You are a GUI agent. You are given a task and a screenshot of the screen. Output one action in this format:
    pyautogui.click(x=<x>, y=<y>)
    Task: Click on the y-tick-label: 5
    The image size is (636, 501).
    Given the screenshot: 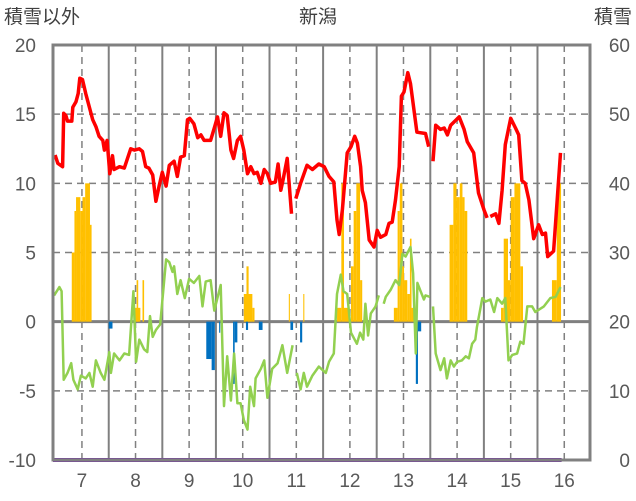 What is the action you would take?
    pyautogui.click(x=30, y=254)
    